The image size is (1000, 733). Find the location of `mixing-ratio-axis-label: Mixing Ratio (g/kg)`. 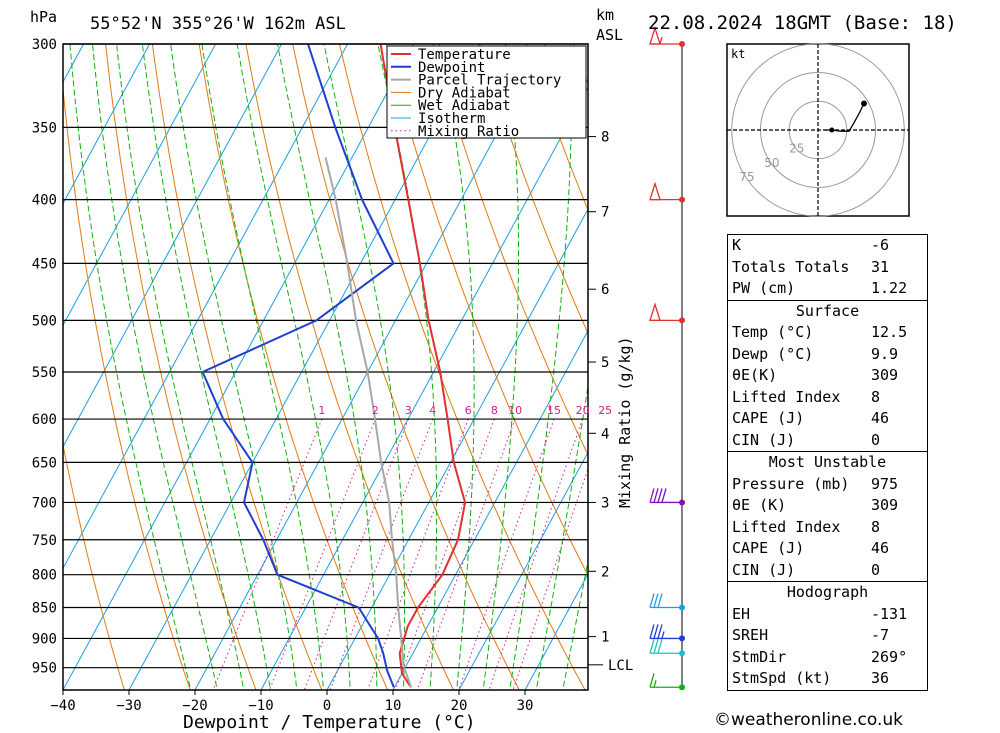

mixing-ratio-axis-label: Mixing Ratio (g/kg) is located at coordinates (625, 422).